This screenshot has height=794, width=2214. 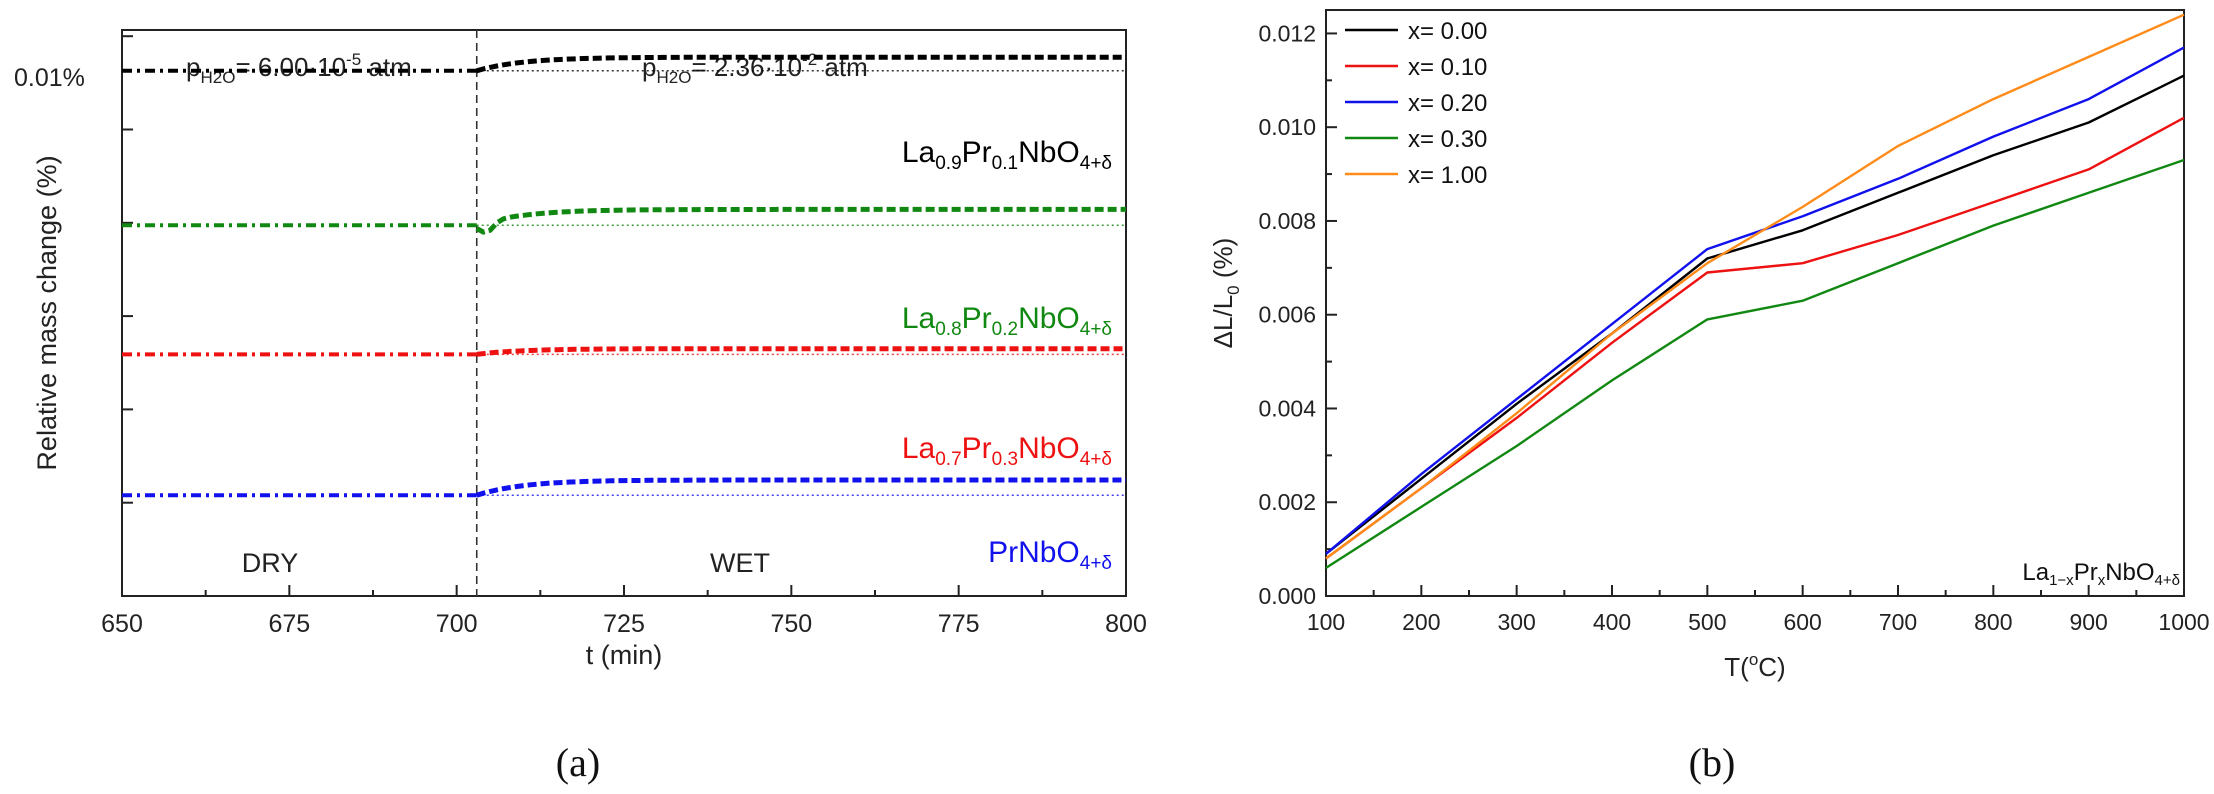 I want to click on x-axis-title-a: t (min), so click(x=624, y=655).